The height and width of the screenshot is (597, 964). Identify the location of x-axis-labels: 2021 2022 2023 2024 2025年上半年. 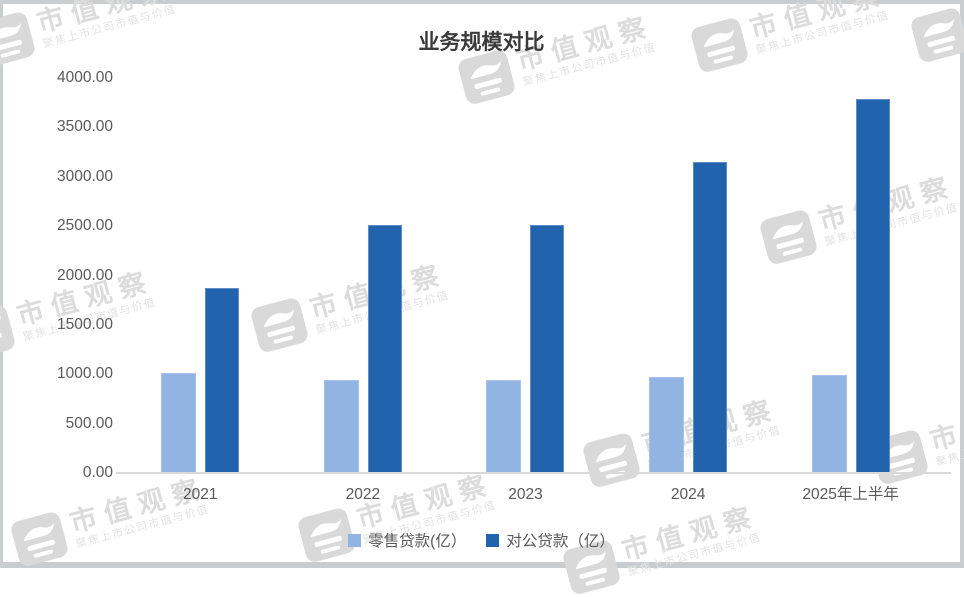
(525, 495).